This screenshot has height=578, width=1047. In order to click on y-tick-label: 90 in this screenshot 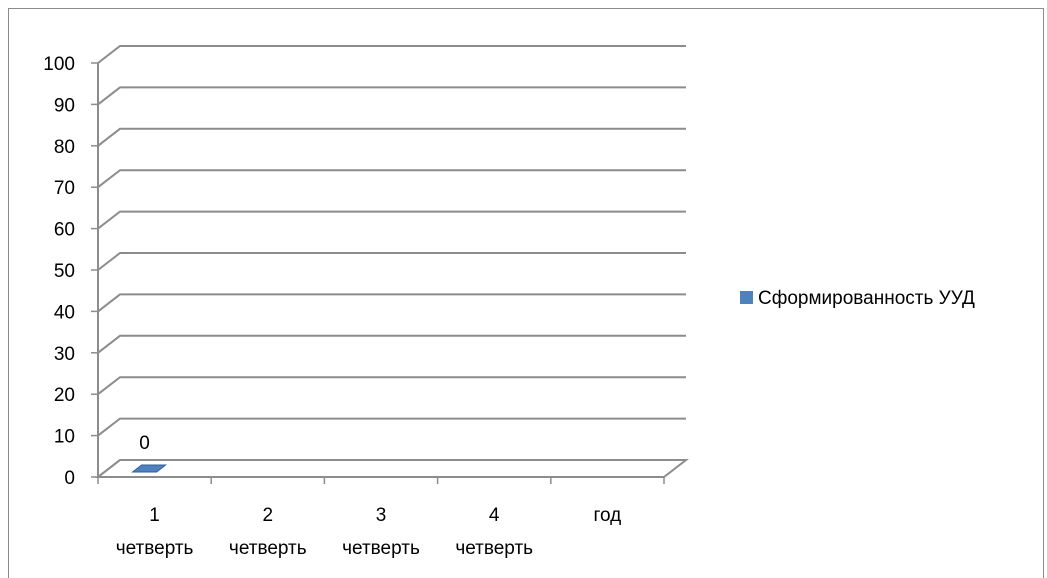, I will do `click(64, 105)`.